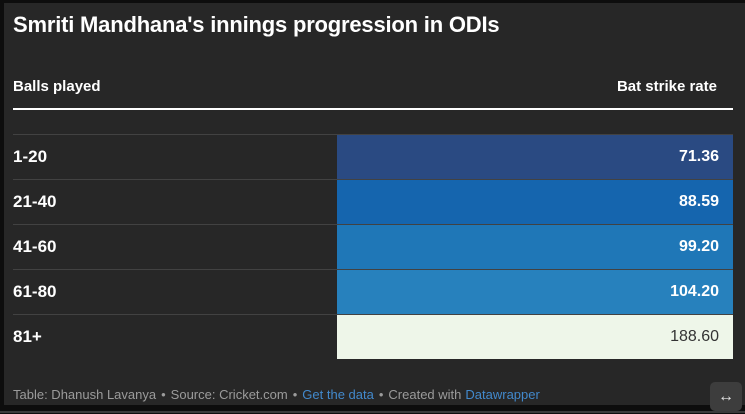  Describe the element at coordinates (698, 156) in the screenshot. I see `row-value: 71.36` at that location.